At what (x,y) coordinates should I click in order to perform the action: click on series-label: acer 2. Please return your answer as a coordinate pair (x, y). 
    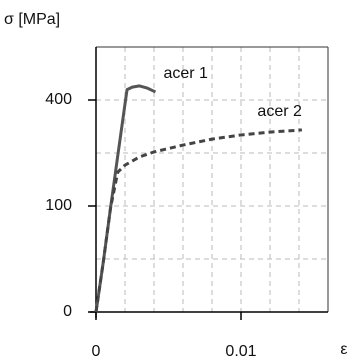
    Looking at the image, I should click on (279, 111).